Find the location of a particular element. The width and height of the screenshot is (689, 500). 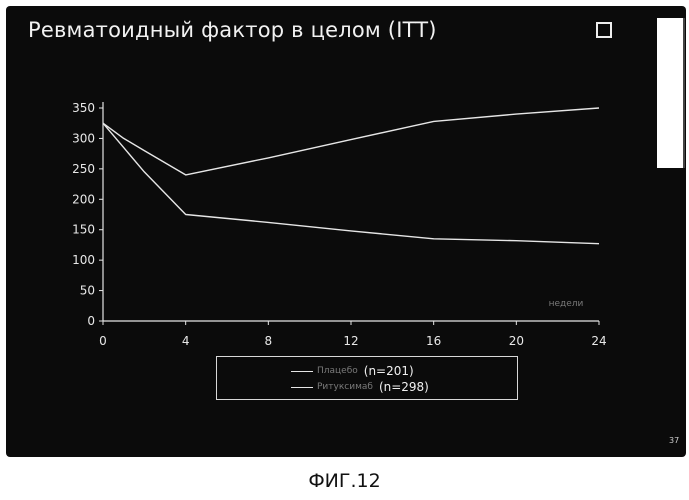

y-tick-label: 200 is located at coordinates (83, 199).